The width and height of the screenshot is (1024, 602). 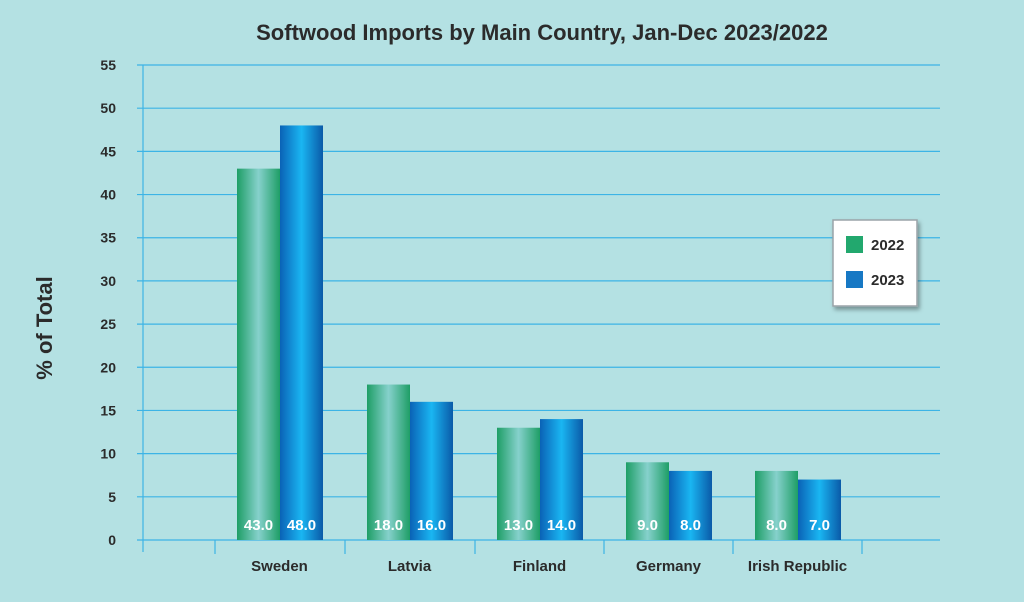 I want to click on x-tick-label: Sweden, so click(x=279, y=566).